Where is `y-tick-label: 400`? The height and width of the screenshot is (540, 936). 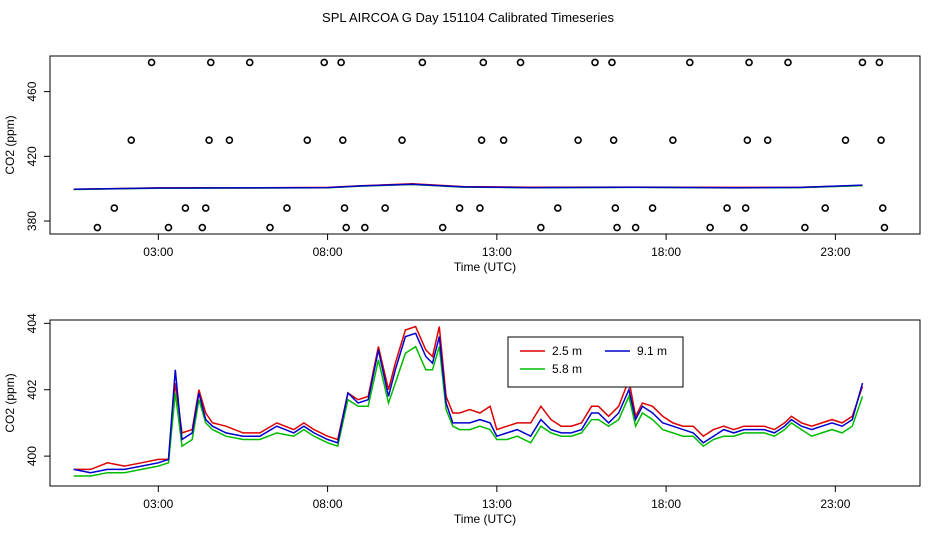
y-tick-label: 400 is located at coordinates (32, 456).